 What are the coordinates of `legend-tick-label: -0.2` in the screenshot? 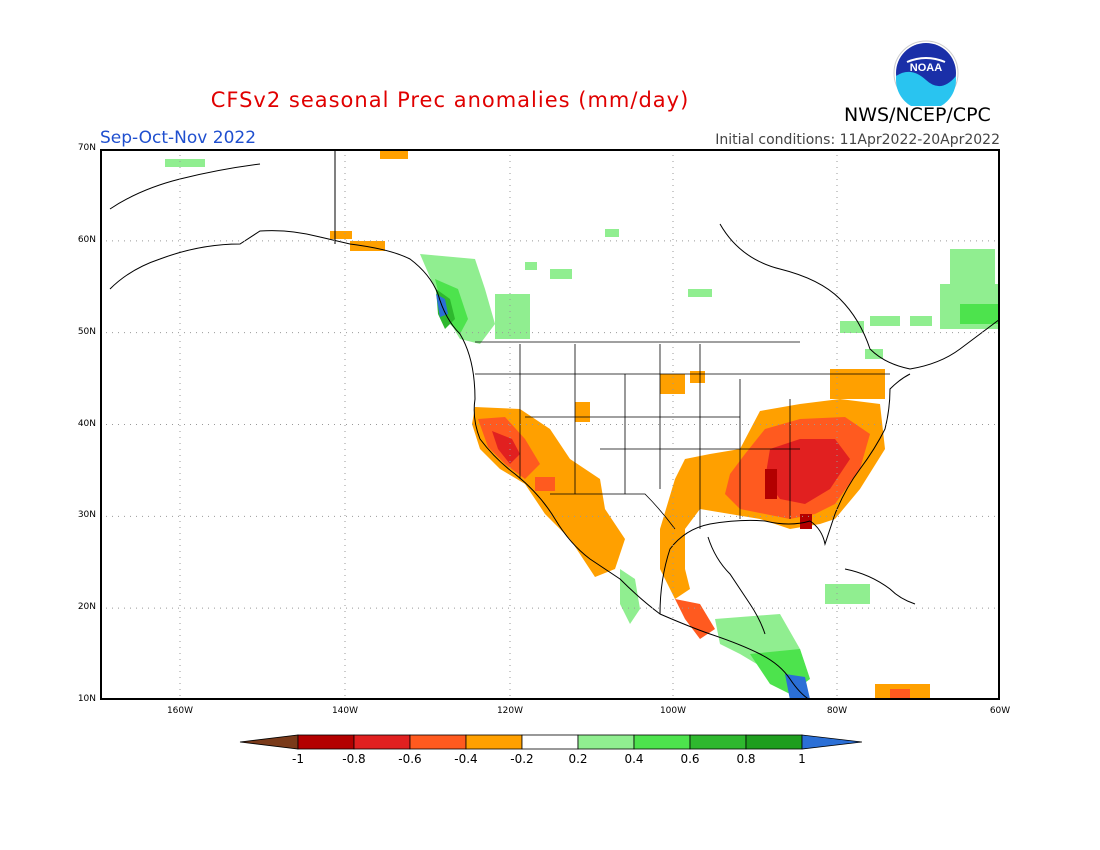 It's located at (521, 759).